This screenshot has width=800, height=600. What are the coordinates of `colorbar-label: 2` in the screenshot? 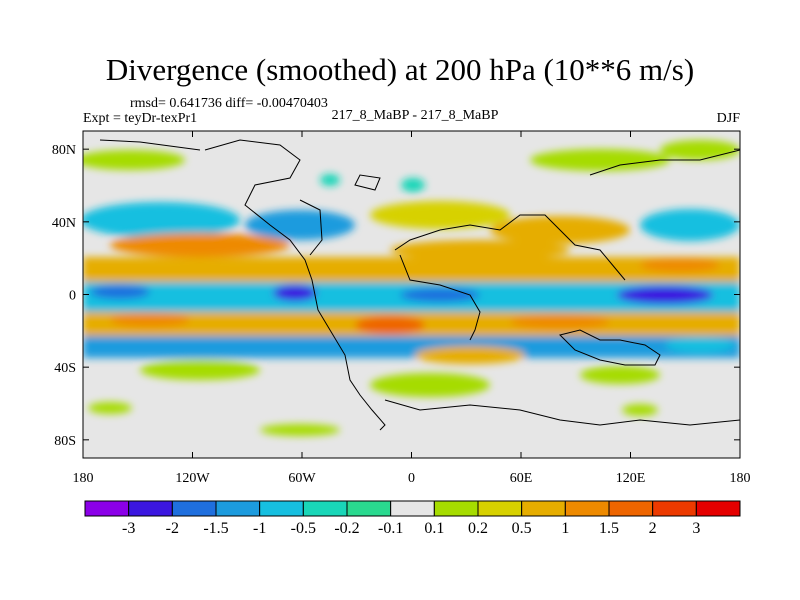 It's located at (653, 528).